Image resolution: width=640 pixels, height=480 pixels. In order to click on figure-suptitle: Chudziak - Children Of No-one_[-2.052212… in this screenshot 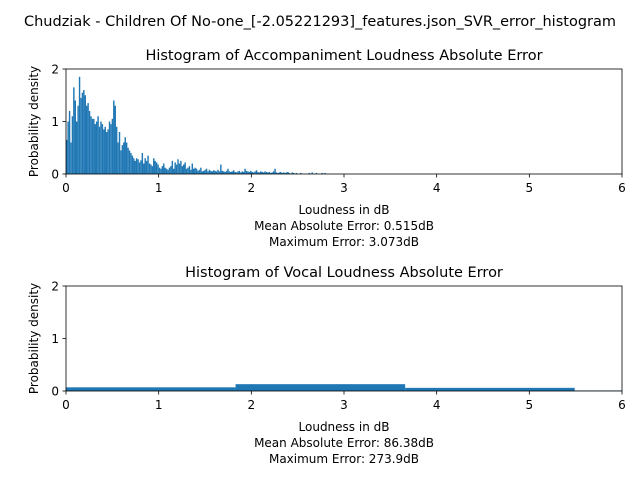, I will do `click(320, 22)`.